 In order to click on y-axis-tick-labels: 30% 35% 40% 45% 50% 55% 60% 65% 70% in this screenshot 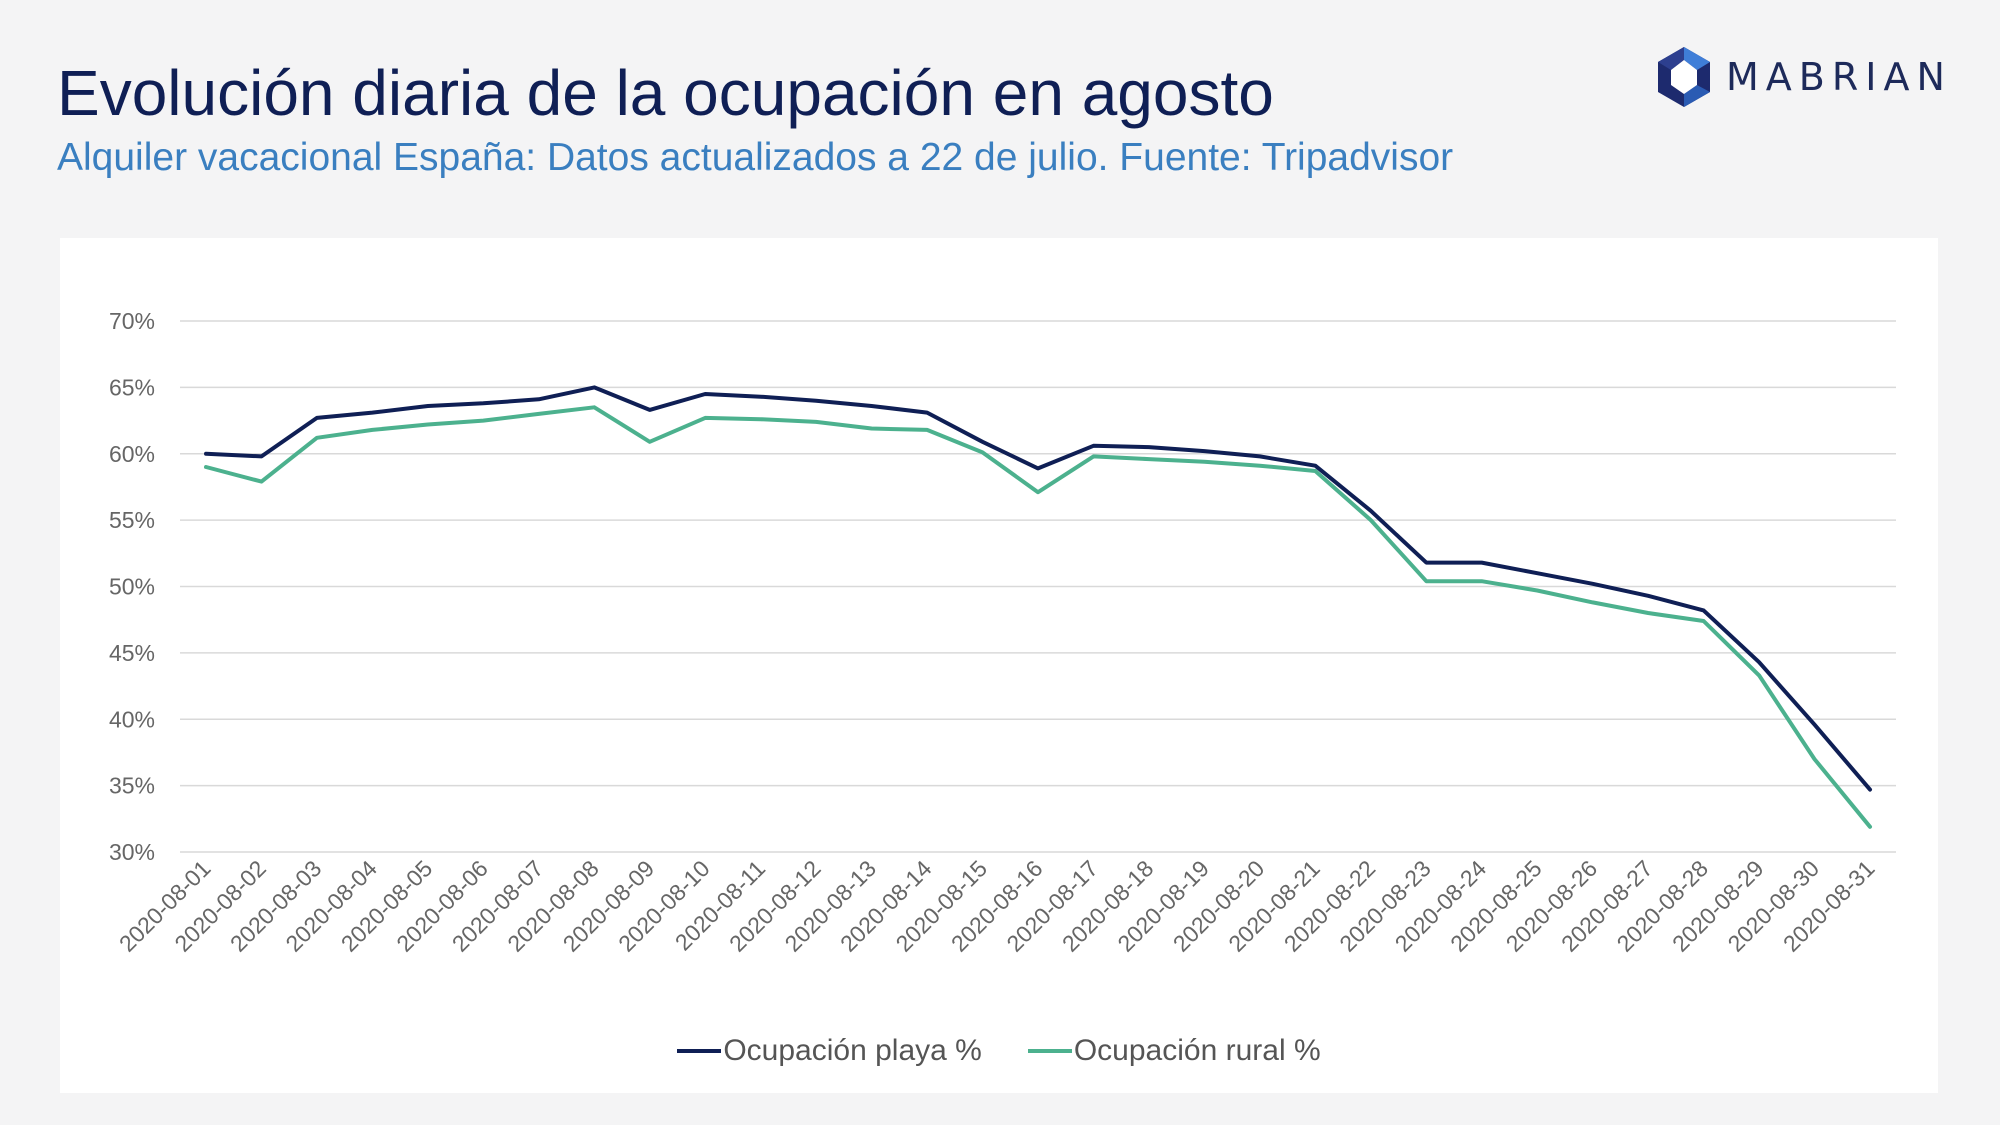, I will do `click(132, 586)`.